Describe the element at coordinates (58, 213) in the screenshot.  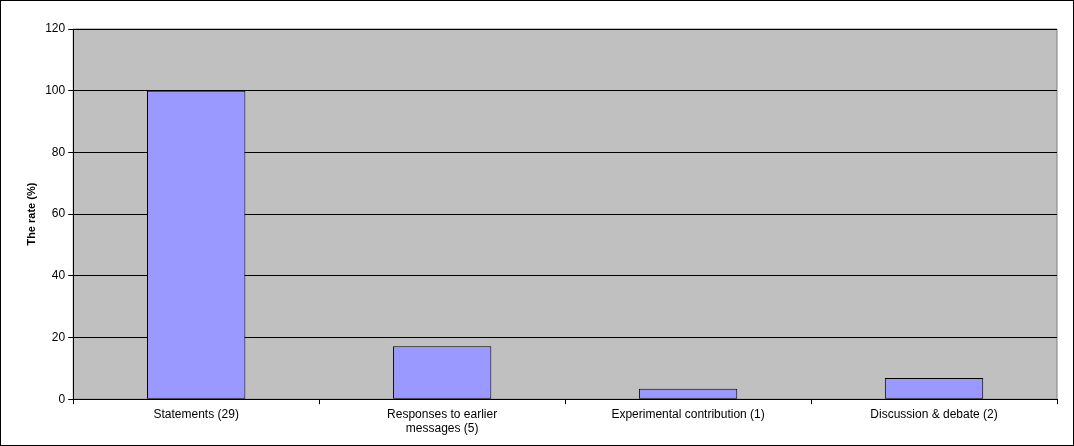
I see `y-tick-label: 60` at that location.